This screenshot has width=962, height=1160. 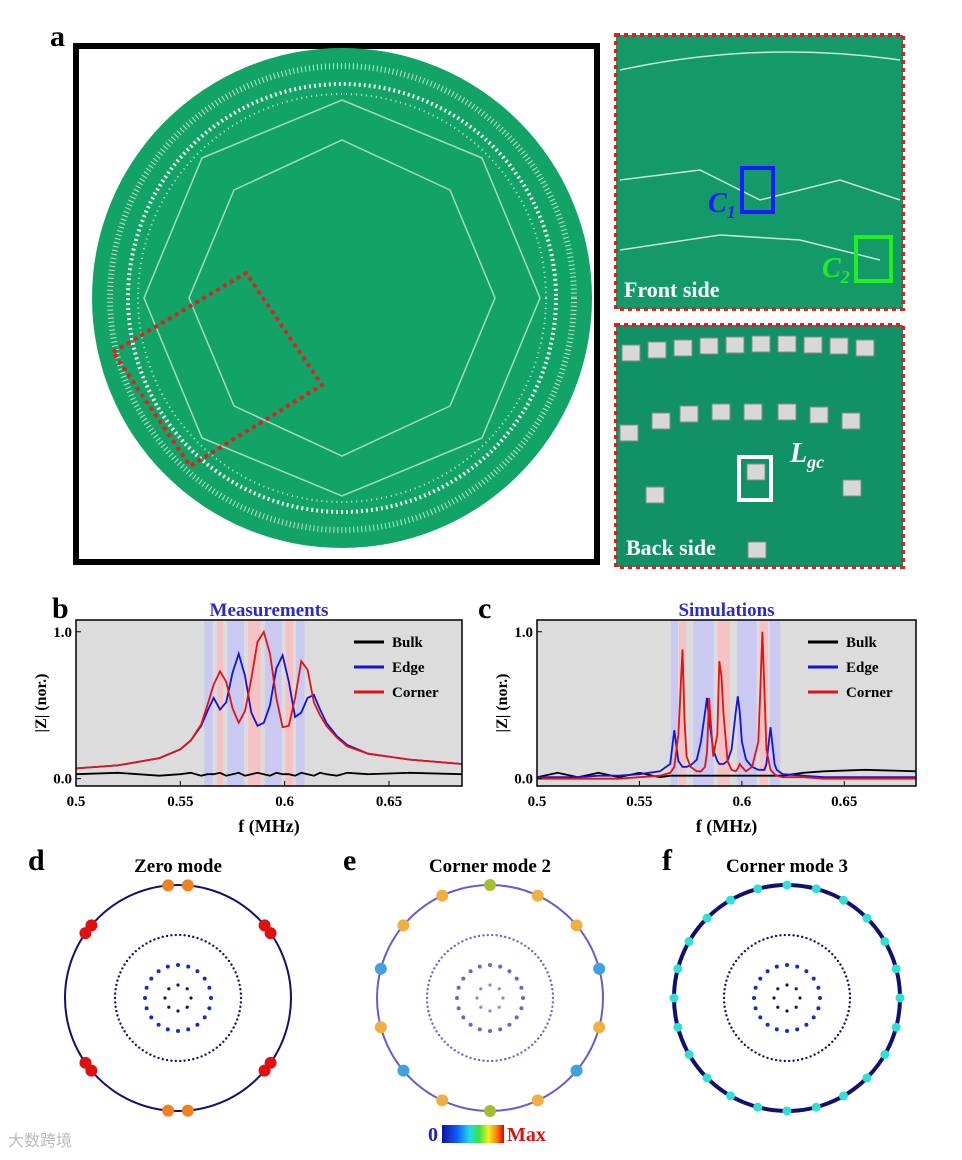 I want to click on legend-label: Corner, so click(x=869, y=693).